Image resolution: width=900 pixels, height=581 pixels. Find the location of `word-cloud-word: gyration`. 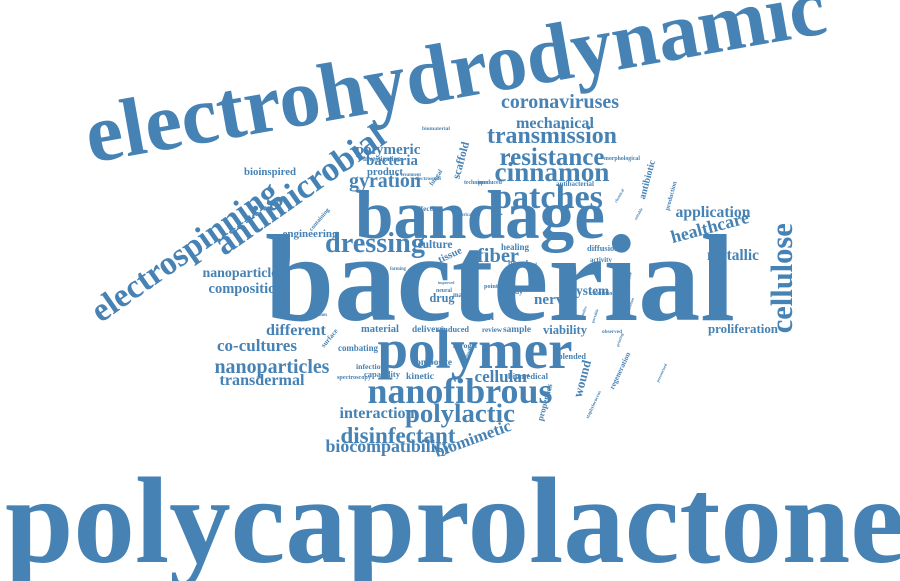

word-cloud-word: gyration is located at coordinates (385, 181).